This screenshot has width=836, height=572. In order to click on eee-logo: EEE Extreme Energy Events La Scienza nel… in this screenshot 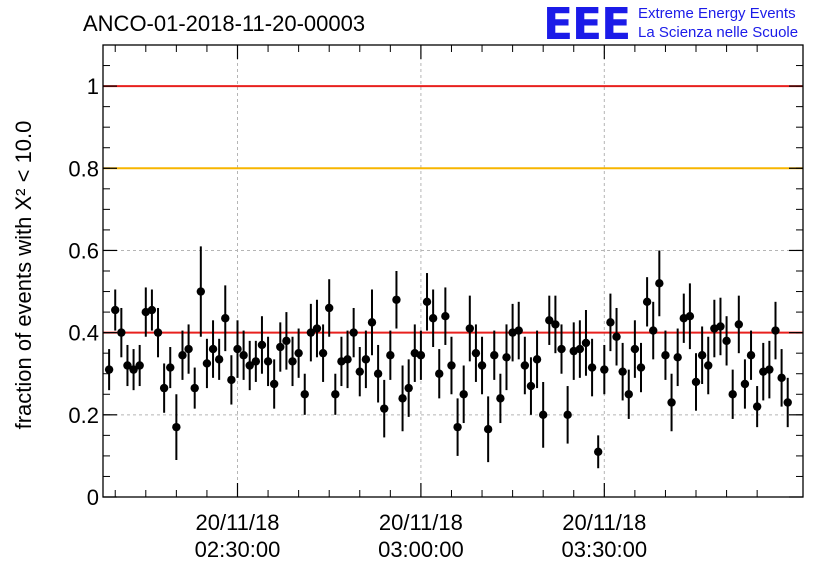, I will do `click(688, 25)`.